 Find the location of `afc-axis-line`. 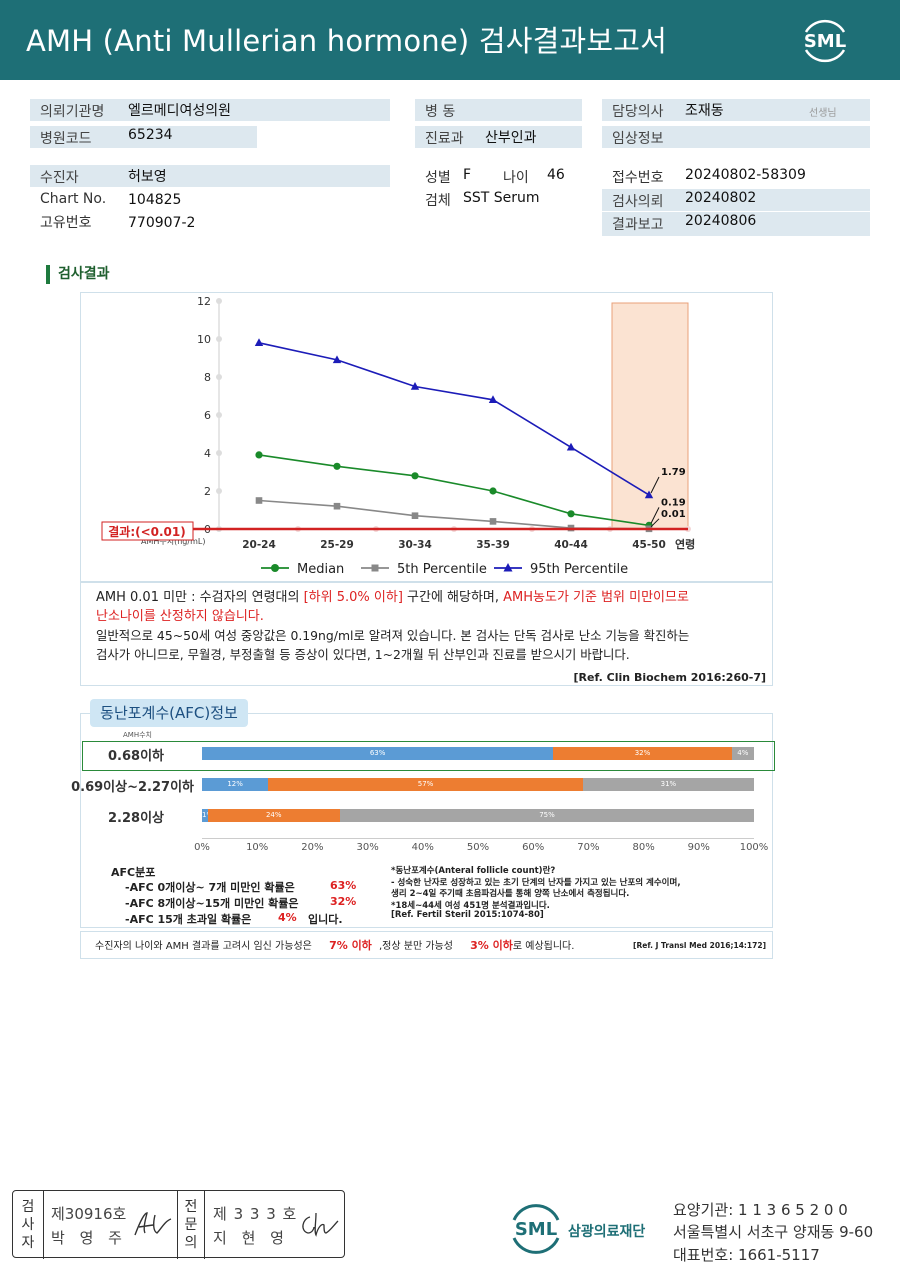

afc-axis-line is located at coordinates (478, 838).